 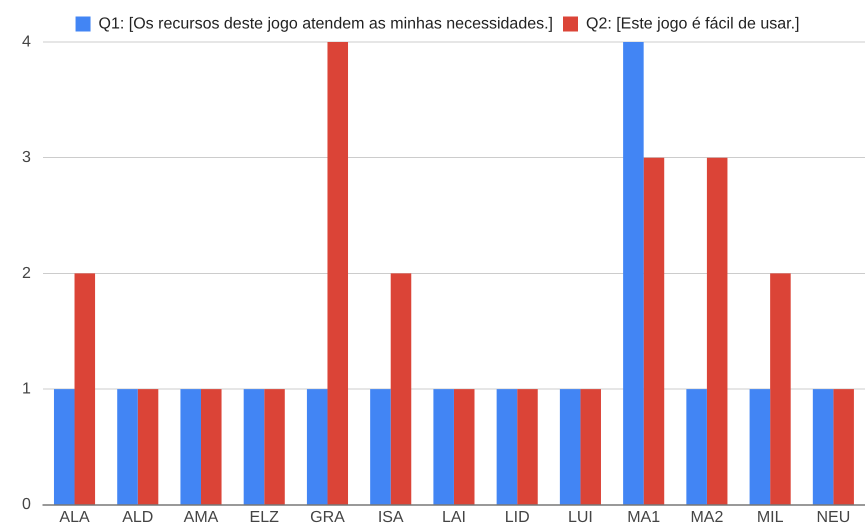 I want to click on y-tick-label: 2, so click(x=26, y=273).